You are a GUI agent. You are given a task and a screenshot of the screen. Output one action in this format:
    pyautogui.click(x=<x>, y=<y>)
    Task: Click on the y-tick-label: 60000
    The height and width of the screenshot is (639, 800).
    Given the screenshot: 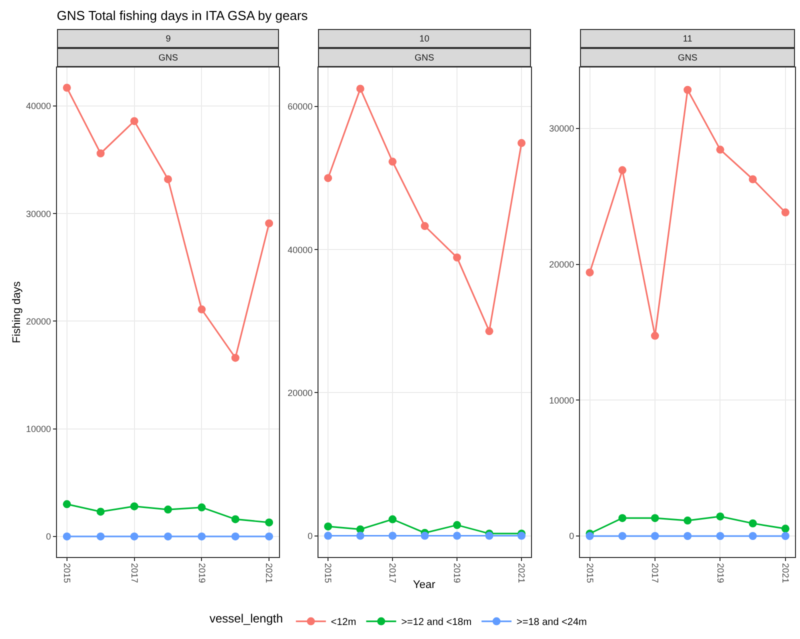 What is the action you would take?
    pyautogui.click(x=300, y=107)
    